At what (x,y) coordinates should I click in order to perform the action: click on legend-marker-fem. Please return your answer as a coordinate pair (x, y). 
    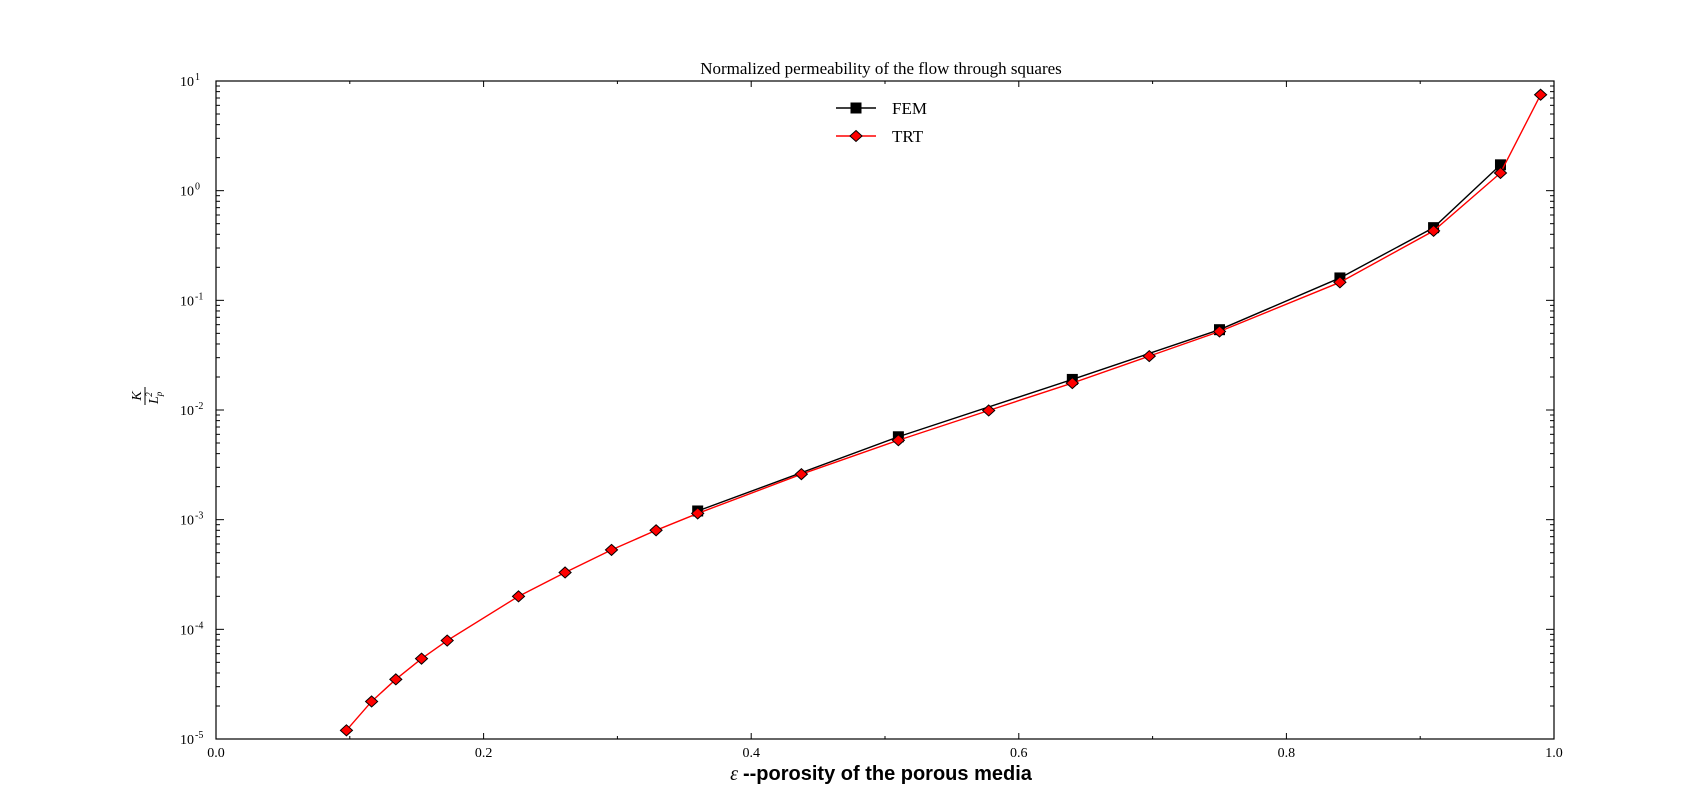
    Looking at the image, I should click on (856, 108).